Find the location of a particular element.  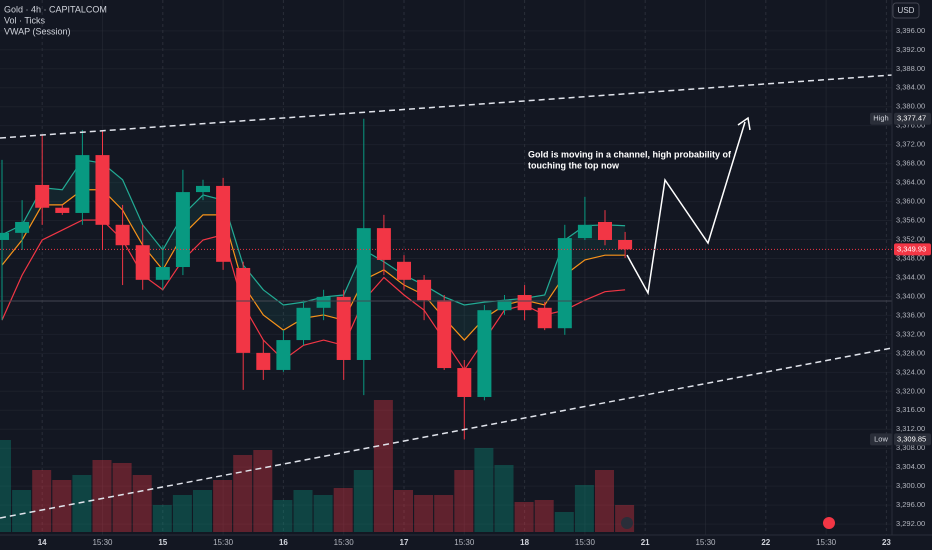

channel-top is located at coordinates (446, 106).